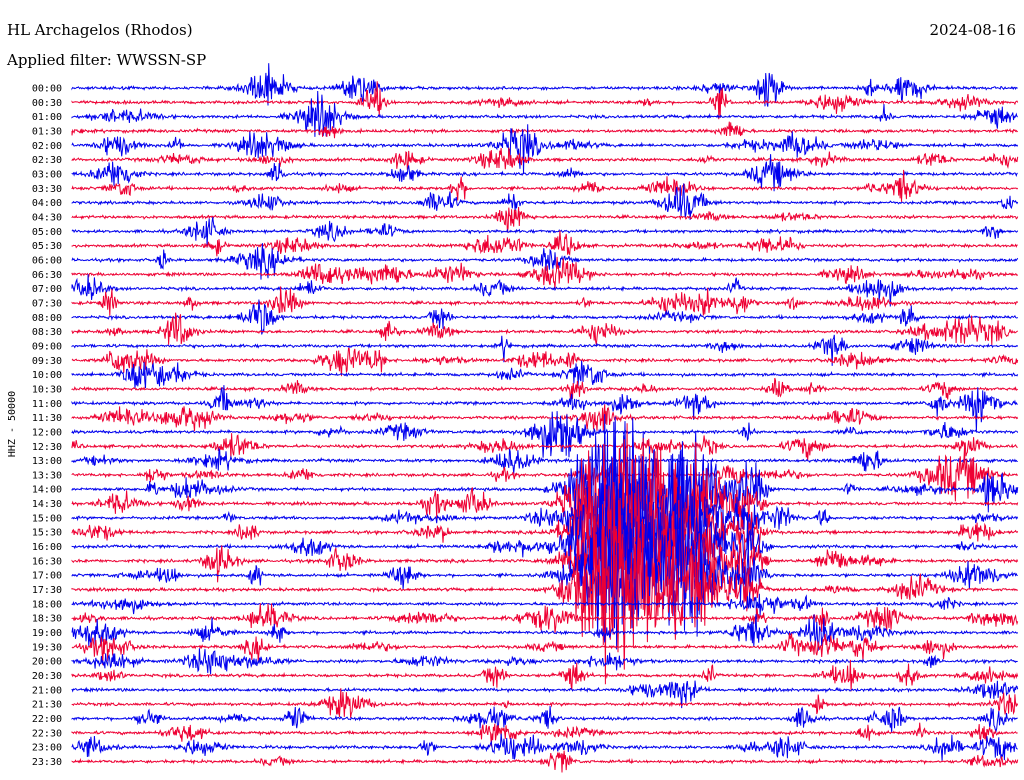  What do you see at coordinates (47, 719) in the screenshot?
I see `row-label: 22:00` at bounding box center [47, 719].